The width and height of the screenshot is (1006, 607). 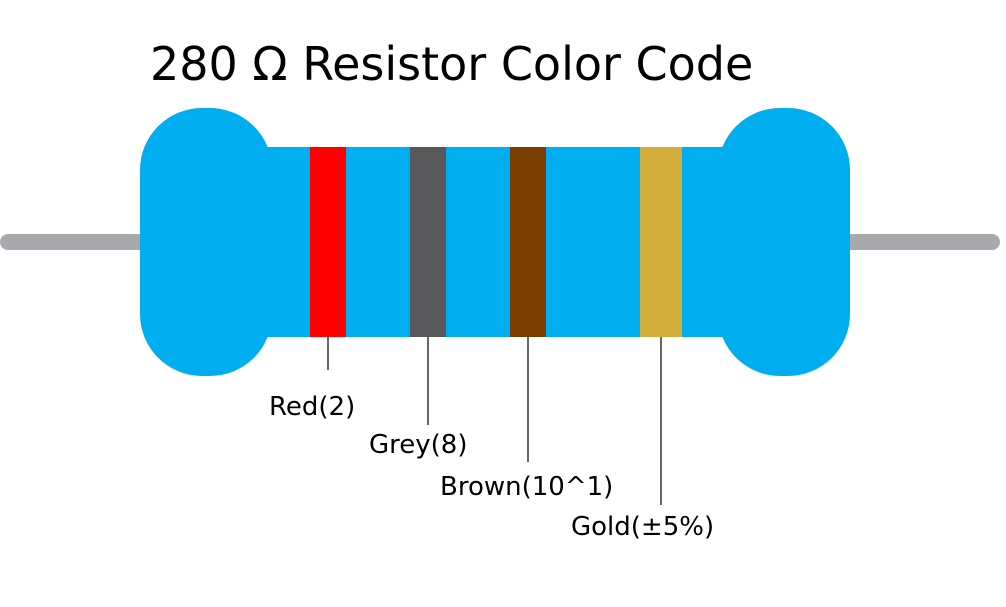 What do you see at coordinates (451, 64) in the screenshot?
I see `diagram-title: 280 Ω Resistor Color Code` at bounding box center [451, 64].